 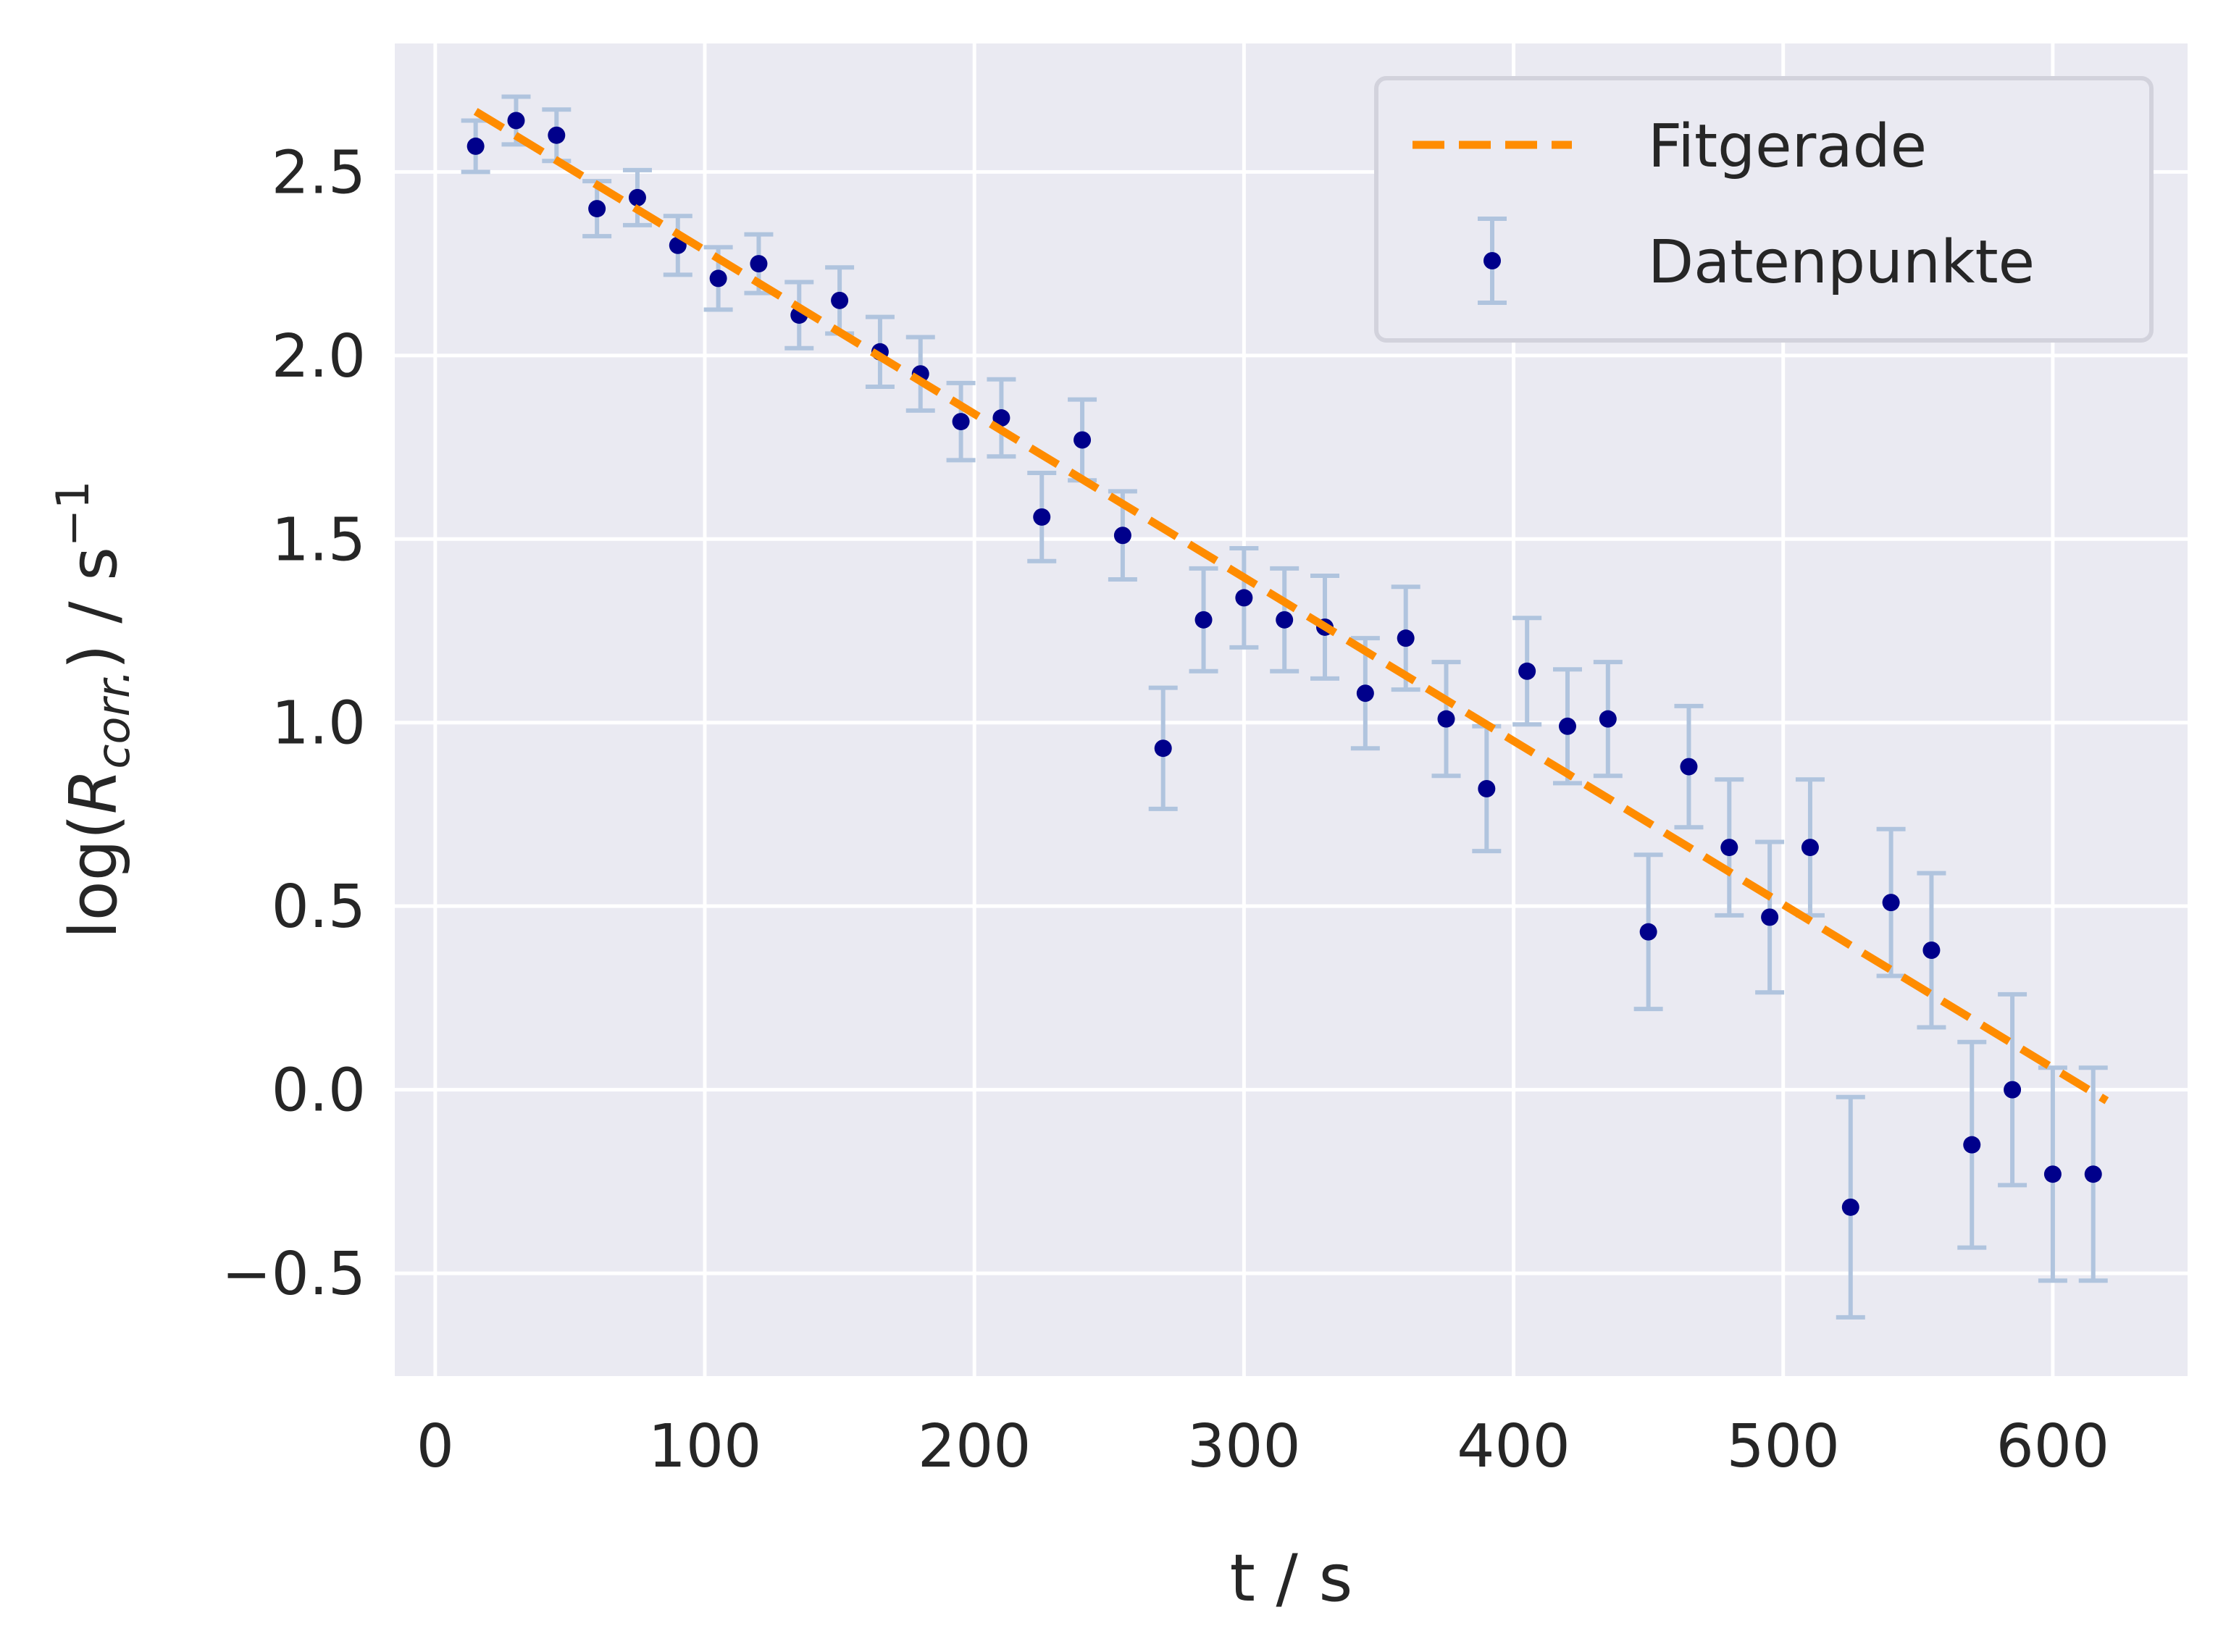 I want to click on x-tick-labels: 0 100 200 300 400 500 600, so click(x=1263, y=1446).